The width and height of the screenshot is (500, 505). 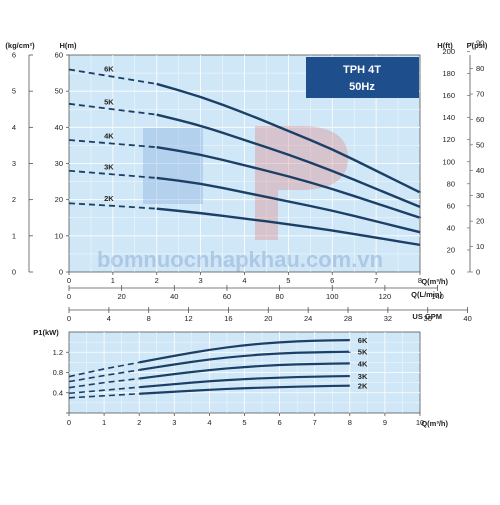 I want to click on hft-tick-label: 180, so click(x=448, y=73).